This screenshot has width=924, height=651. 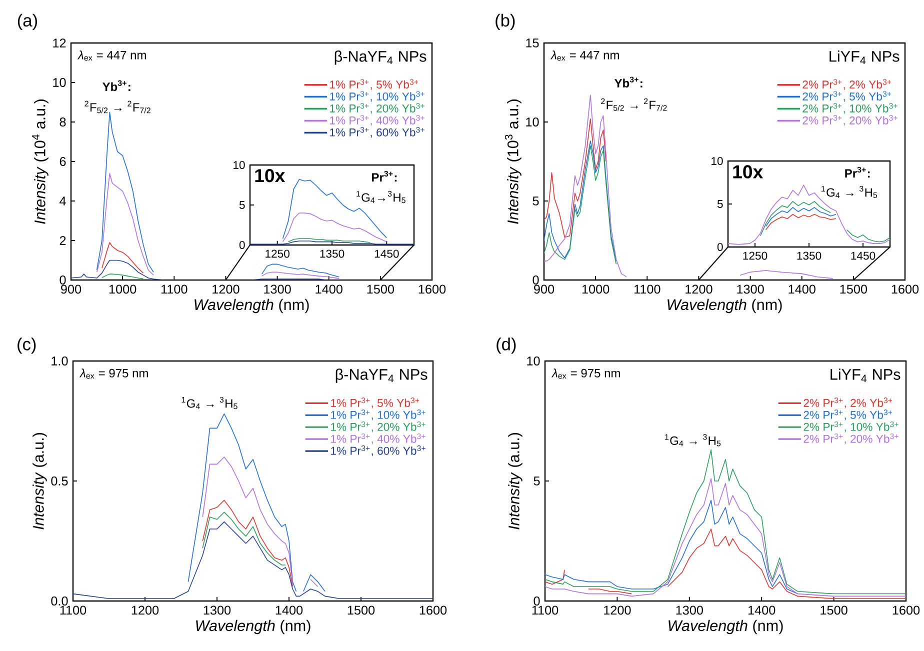 I want to click on annotation: λ$_{ex}$ = 975 nm, so click(x=585, y=373).